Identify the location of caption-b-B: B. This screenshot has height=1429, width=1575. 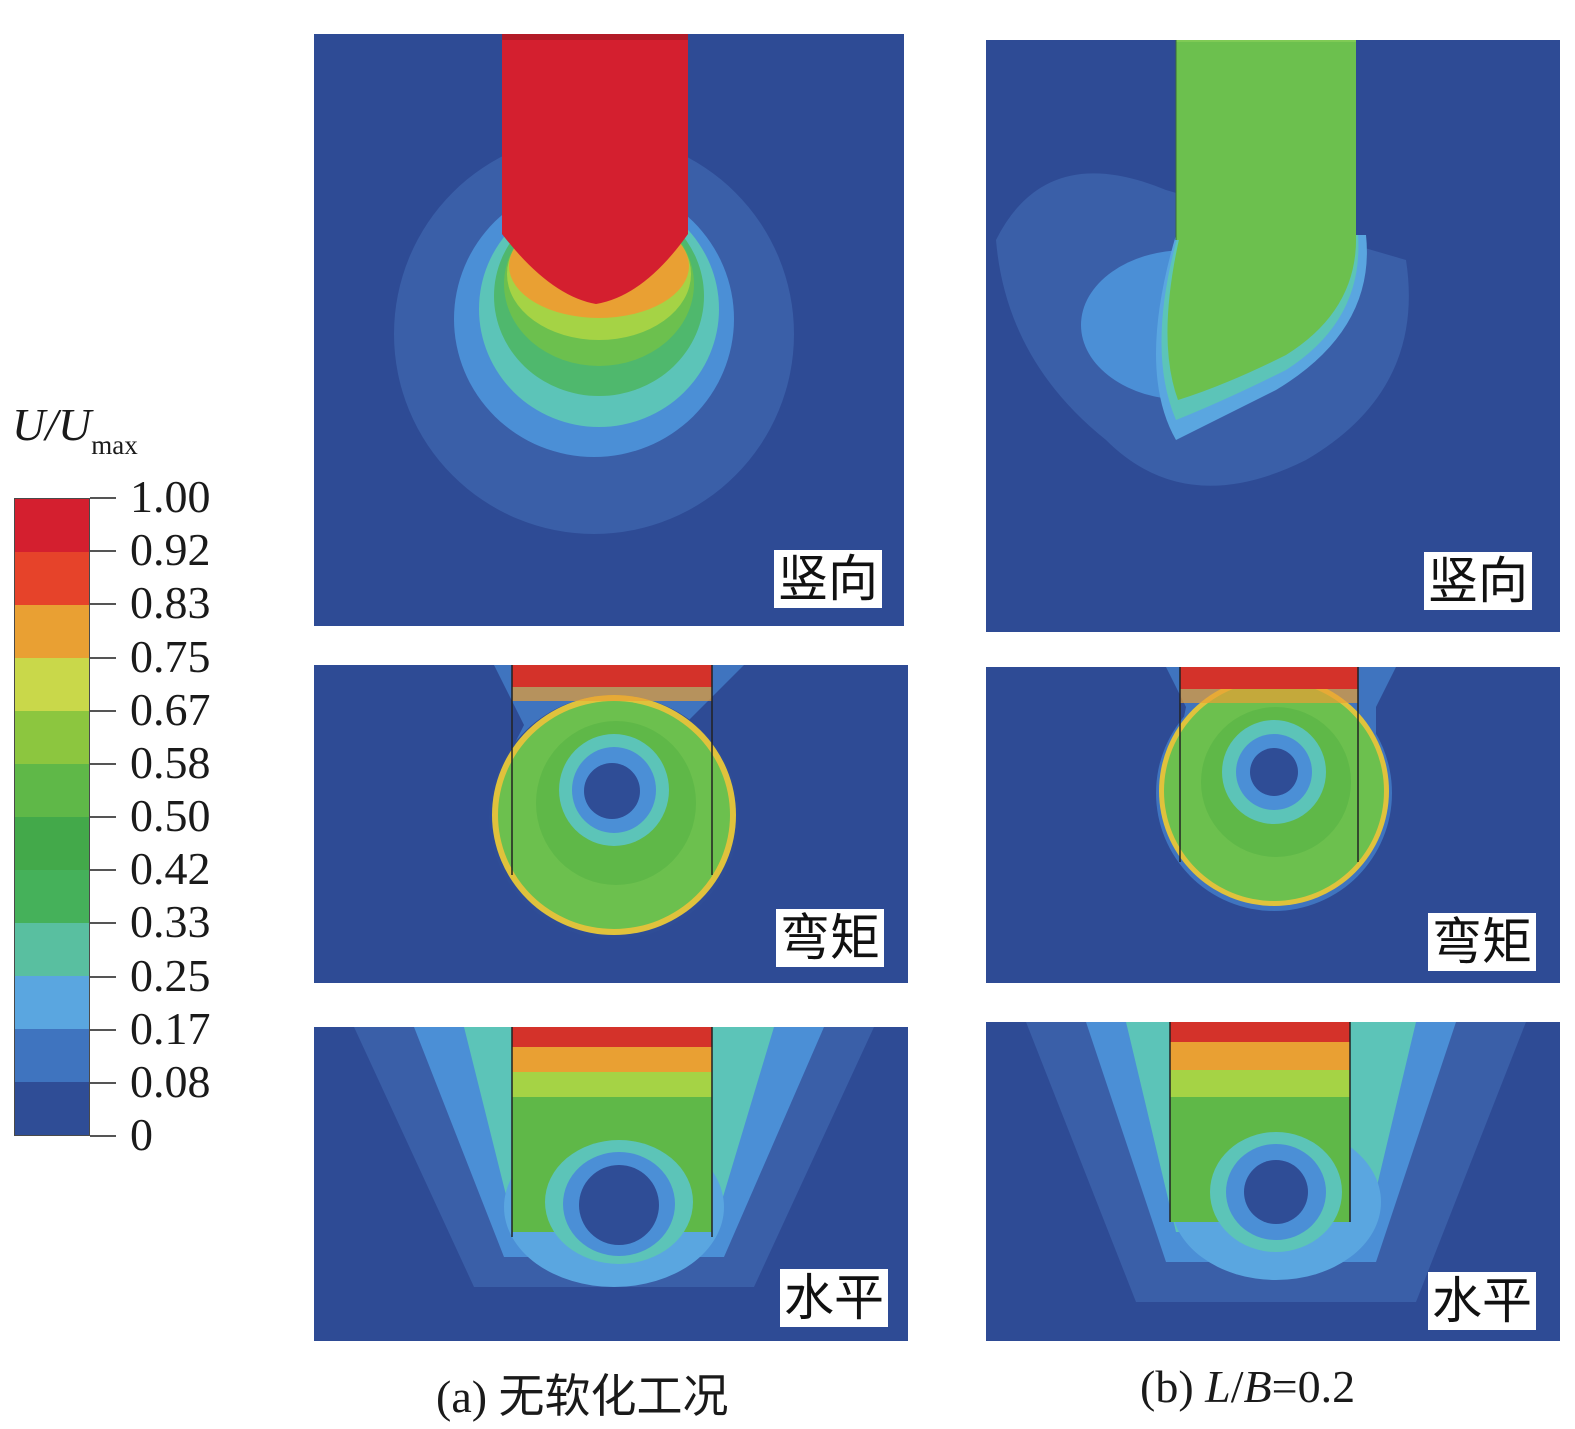
(1257, 1386).